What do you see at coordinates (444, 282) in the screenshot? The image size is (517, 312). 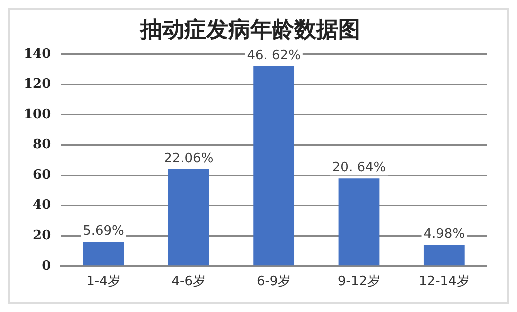 I see `x-tick-label: 12-14岁` at bounding box center [444, 282].